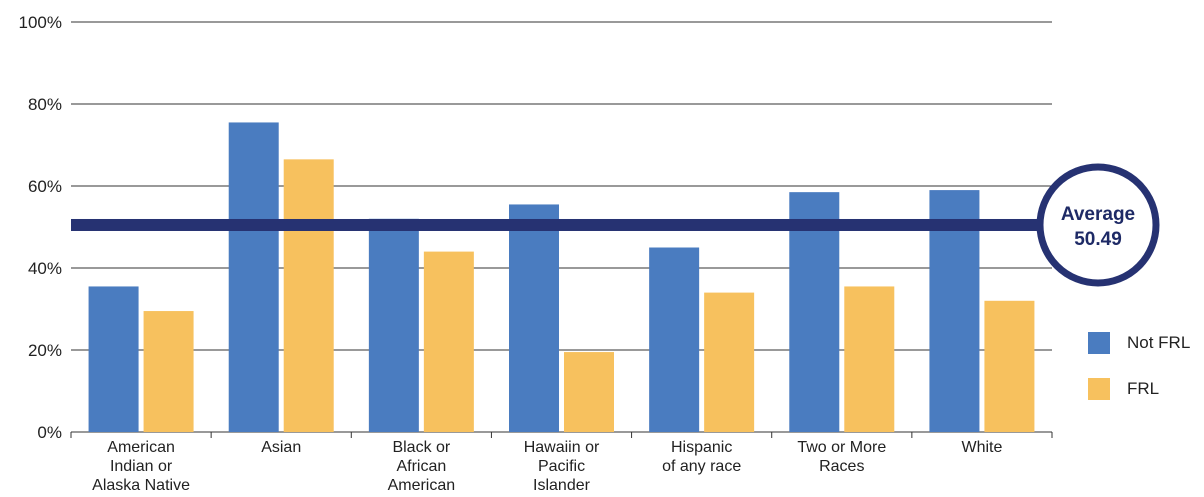  I want to click on y-tick-label: 0%, so click(49, 432).